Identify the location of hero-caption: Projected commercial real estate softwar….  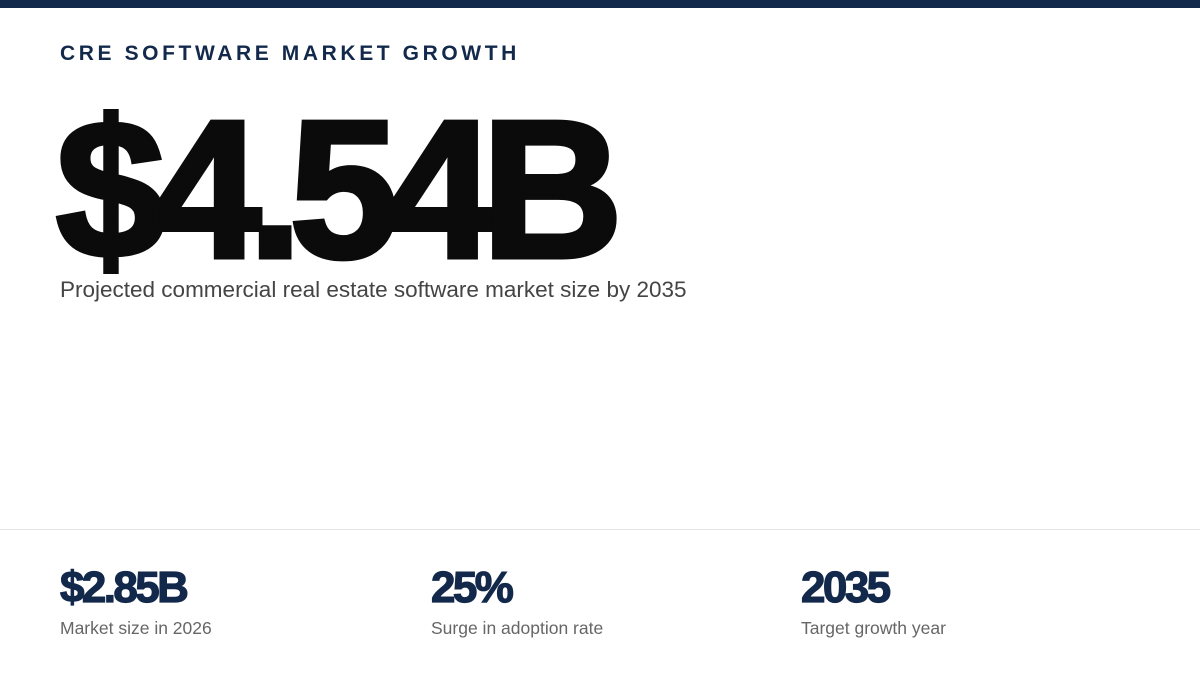
(373, 289).